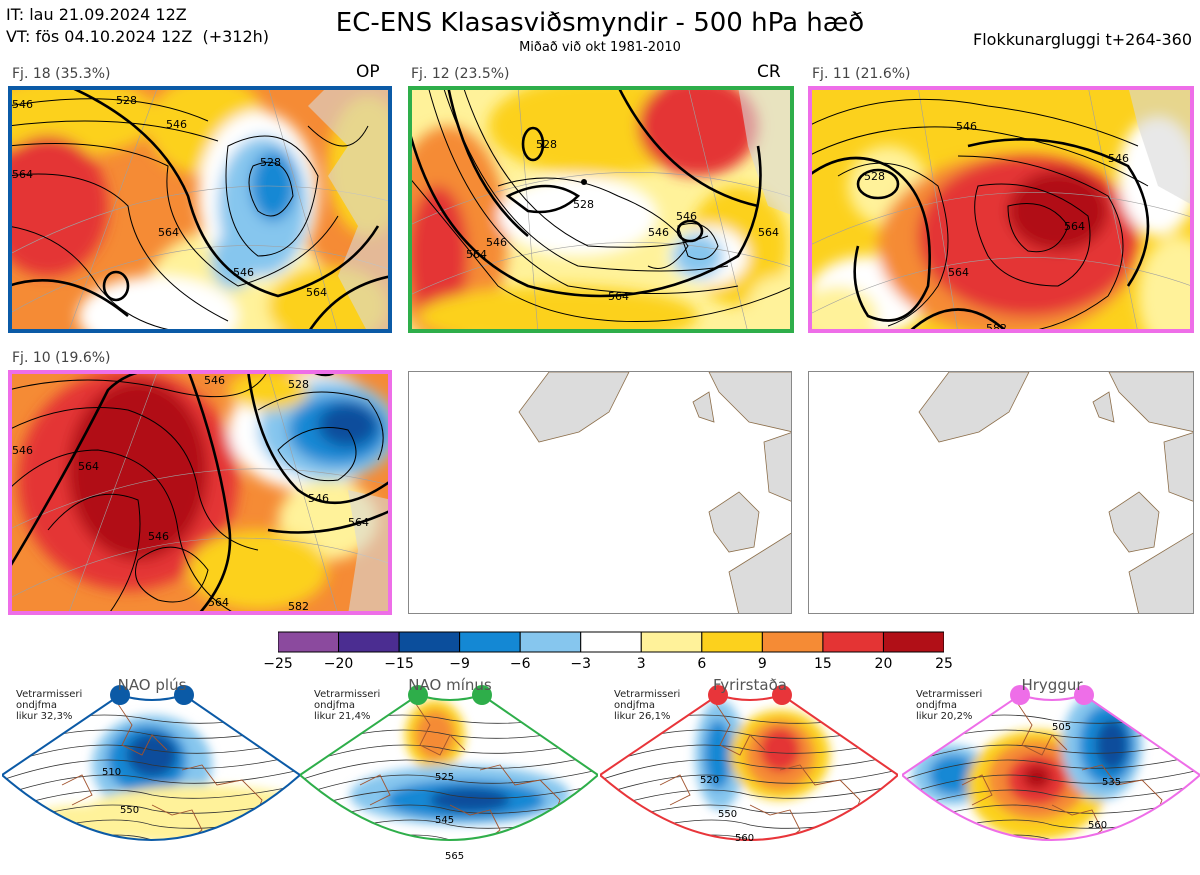 Image resolution: width=1200 pixels, height=875 pixels. What do you see at coordinates (1082, 39) in the screenshot?
I see `classification-window: Flokkunargluggi t+264-360` at bounding box center [1082, 39].